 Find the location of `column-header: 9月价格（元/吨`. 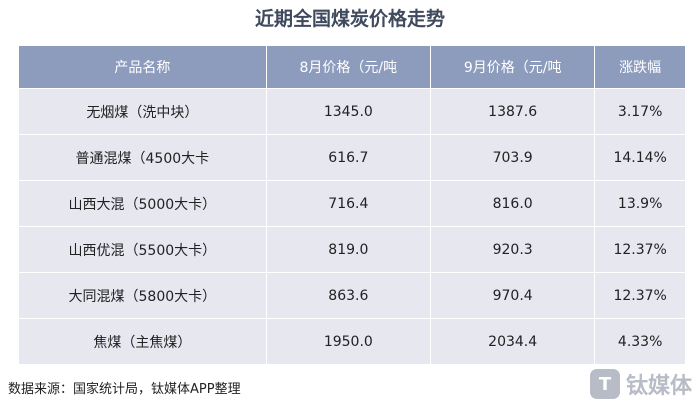

column-header: 9月价格（元/吨 is located at coordinates (512, 67).